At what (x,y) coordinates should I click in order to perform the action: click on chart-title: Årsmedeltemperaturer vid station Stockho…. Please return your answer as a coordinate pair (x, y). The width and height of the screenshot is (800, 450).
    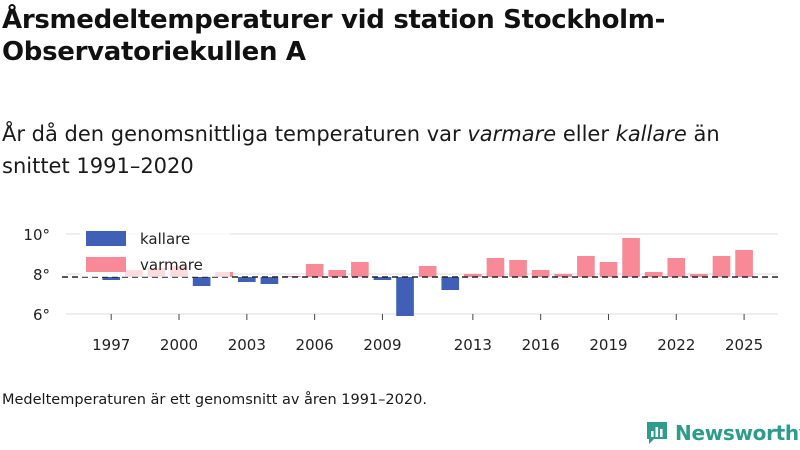
    Looking at the image, I should click on (334, 36).